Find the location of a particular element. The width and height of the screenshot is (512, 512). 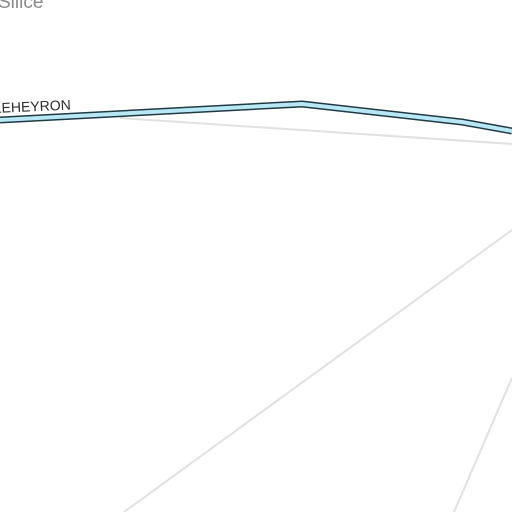

road-label: LEHEYRON is located at coordinates (35, 106).